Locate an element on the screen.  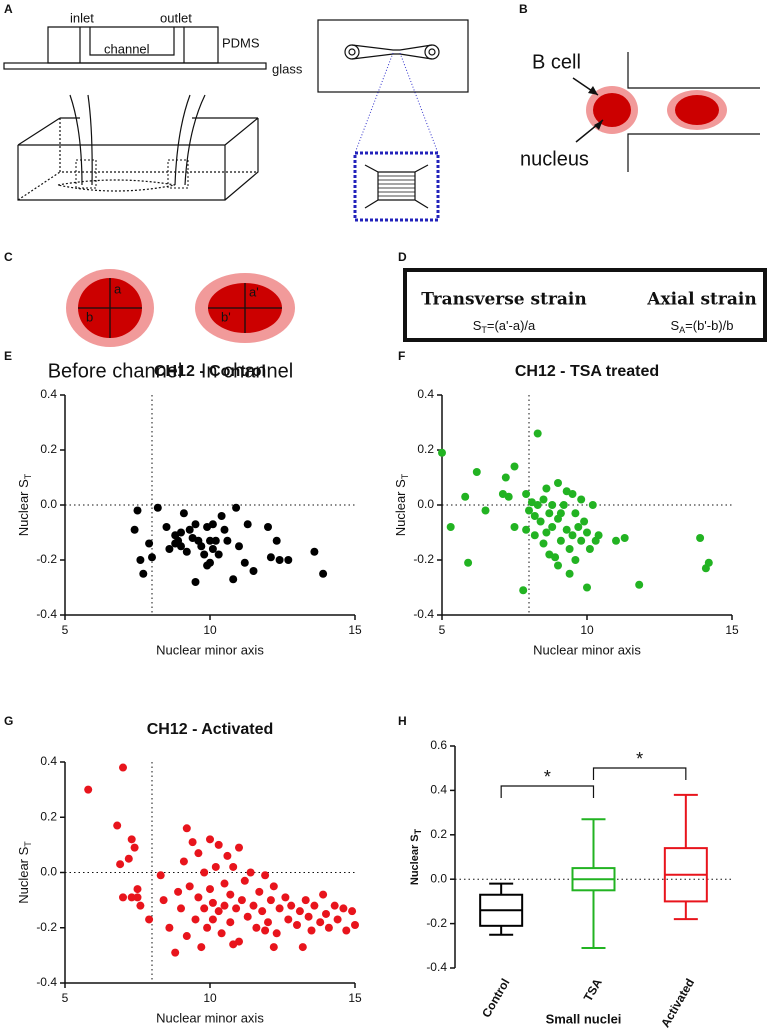
formula-expr: =(b'-b)/b is located at coordinates (709, 325).